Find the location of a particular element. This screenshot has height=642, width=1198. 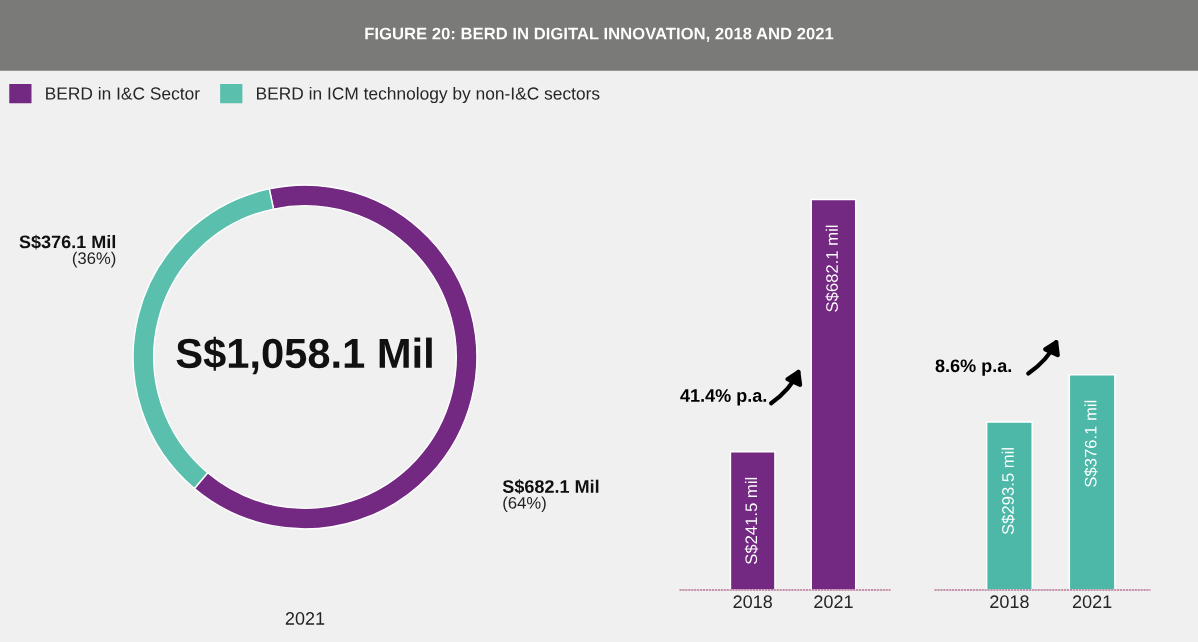

data-label: S$241.5 mil is located at coordinates (751, 520).